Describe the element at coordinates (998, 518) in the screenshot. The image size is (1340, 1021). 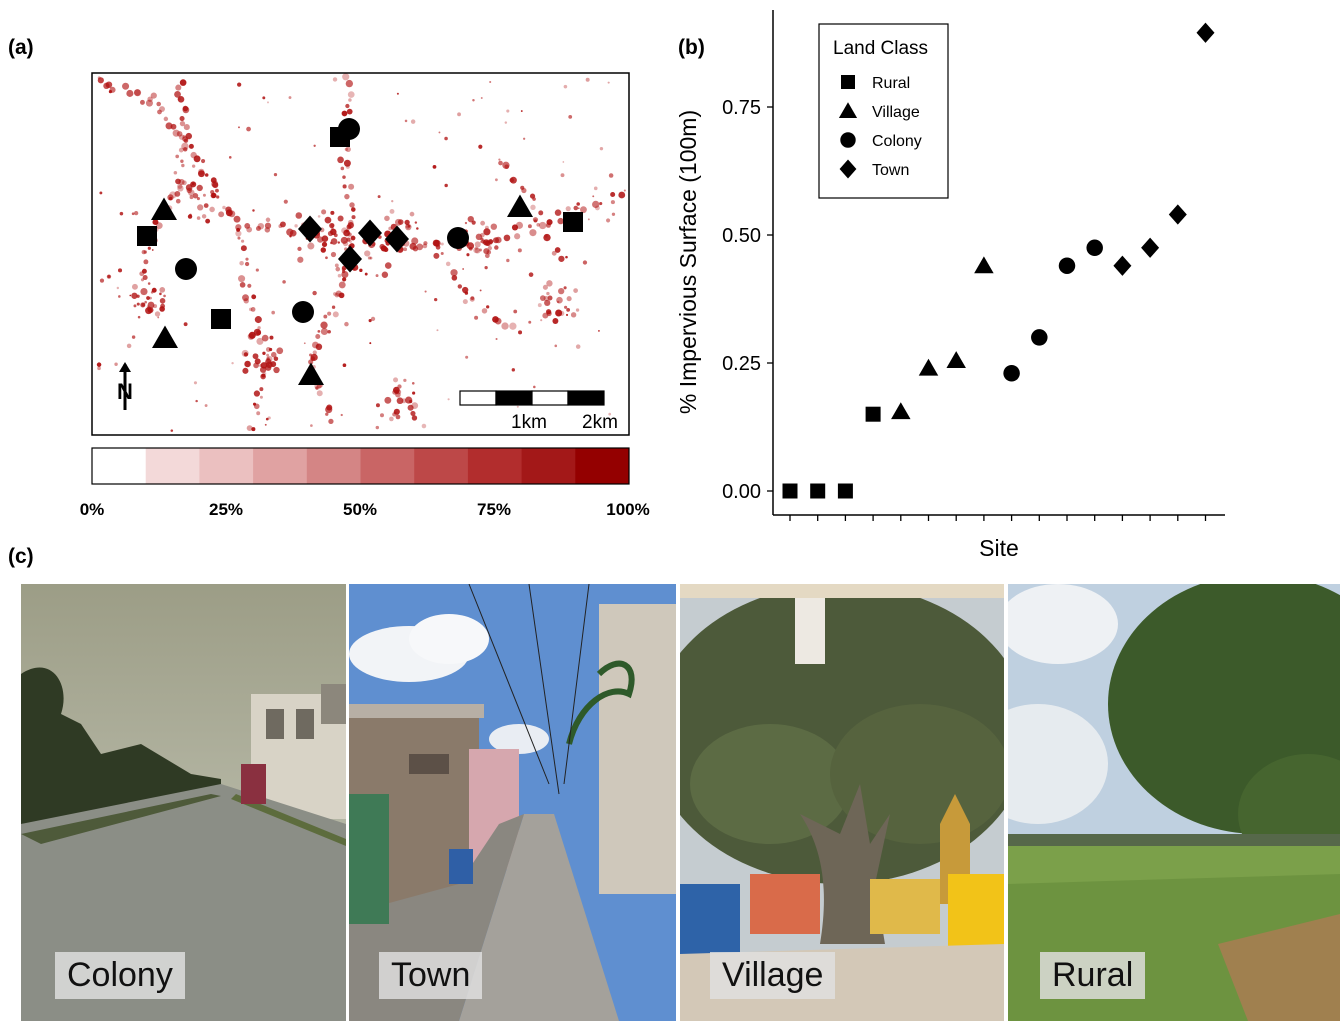
I see `x-axis-ticks` at that location.